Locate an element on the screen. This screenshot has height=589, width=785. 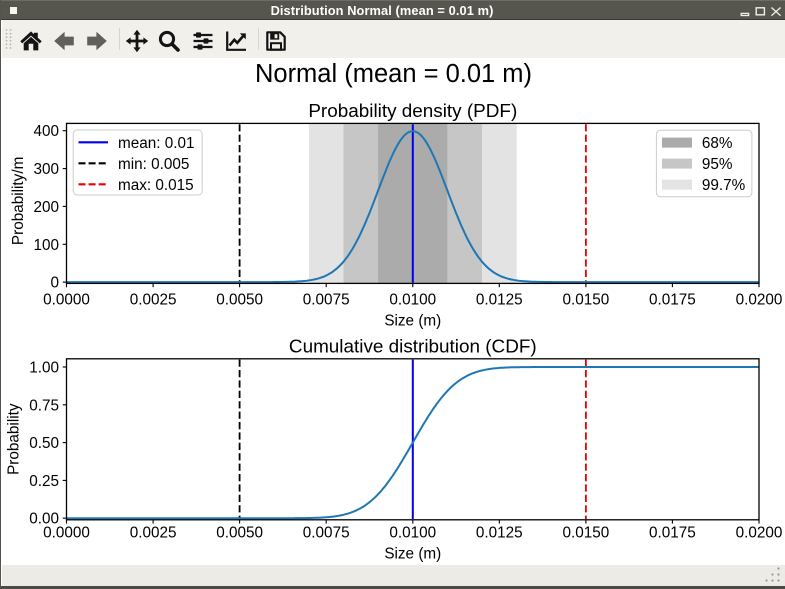
svg-text: 99.7% is located at coordinates (724, 185).